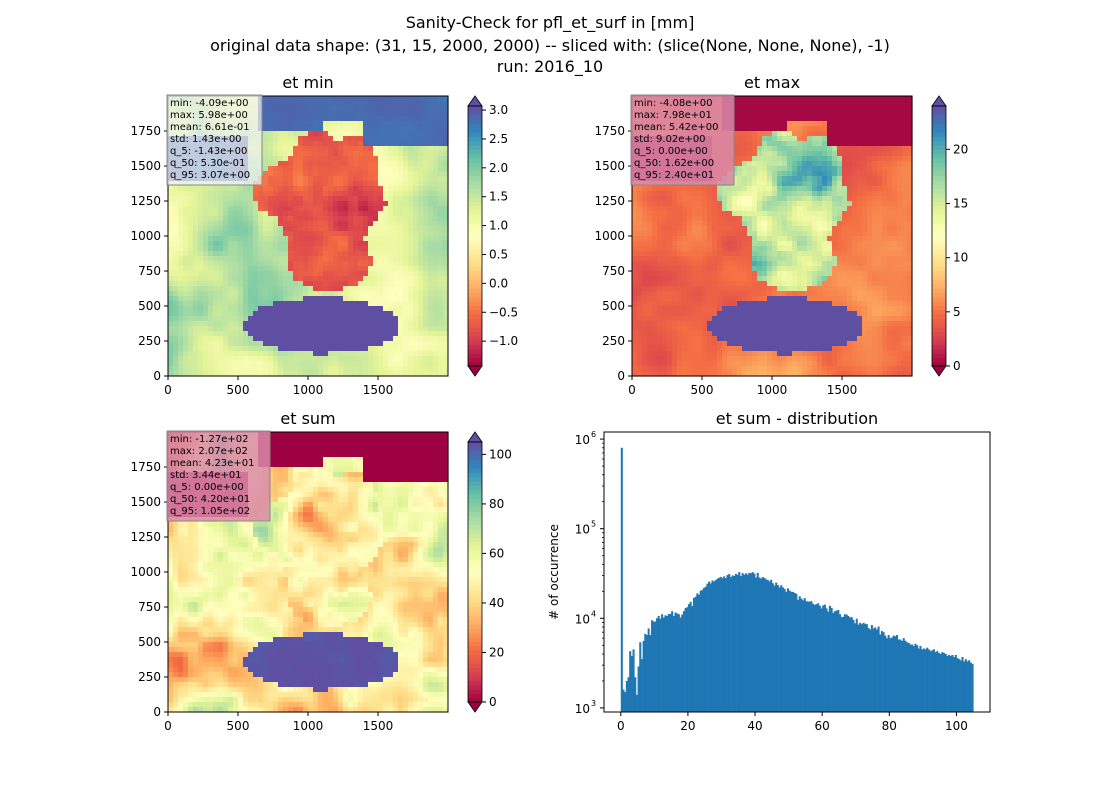 The width and height of the screenshot is (1100, 800). Describe the element at coordinates (475, 325) in the screenshot. I see `colorbar-segment` at that location.